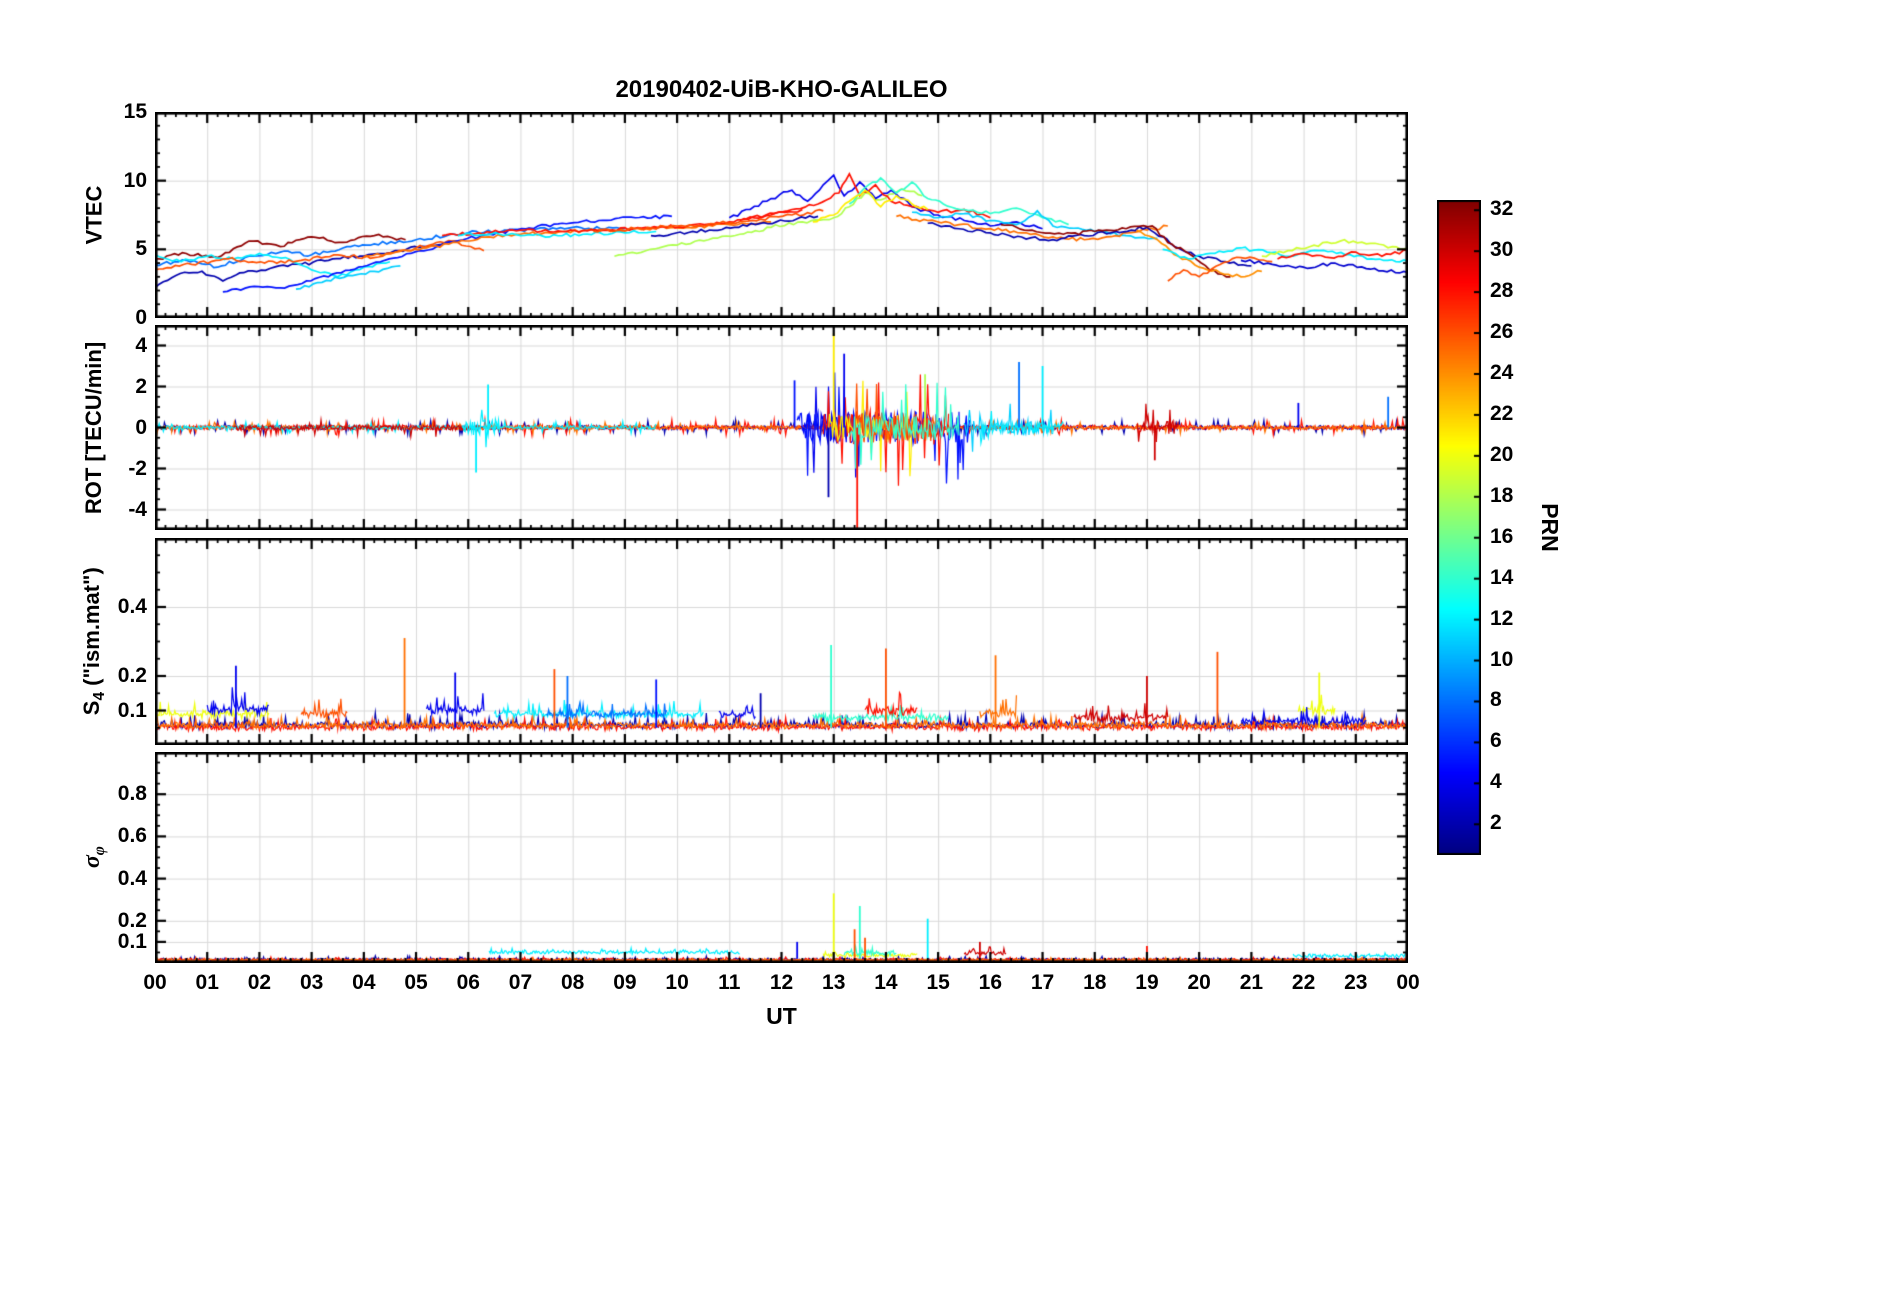 This screenshot has height=1292, width=1902. I want to click on colorbar-tick-label: 22, so click(1502, 413).